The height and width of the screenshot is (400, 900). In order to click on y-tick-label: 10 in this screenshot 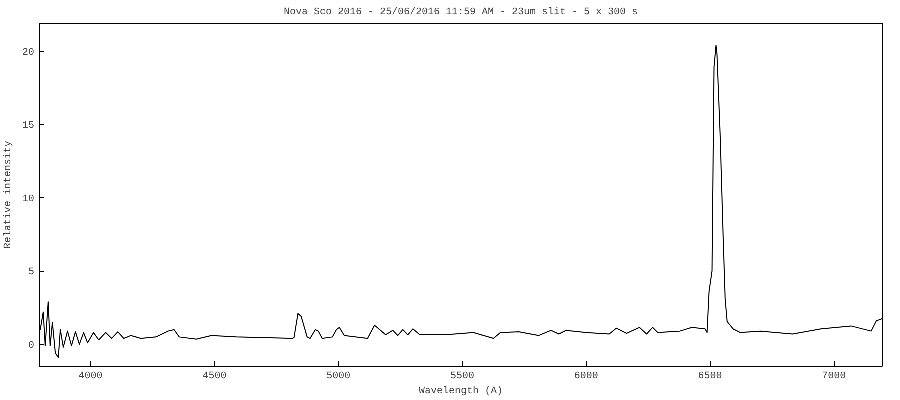, I will do `click(28, 200)`.